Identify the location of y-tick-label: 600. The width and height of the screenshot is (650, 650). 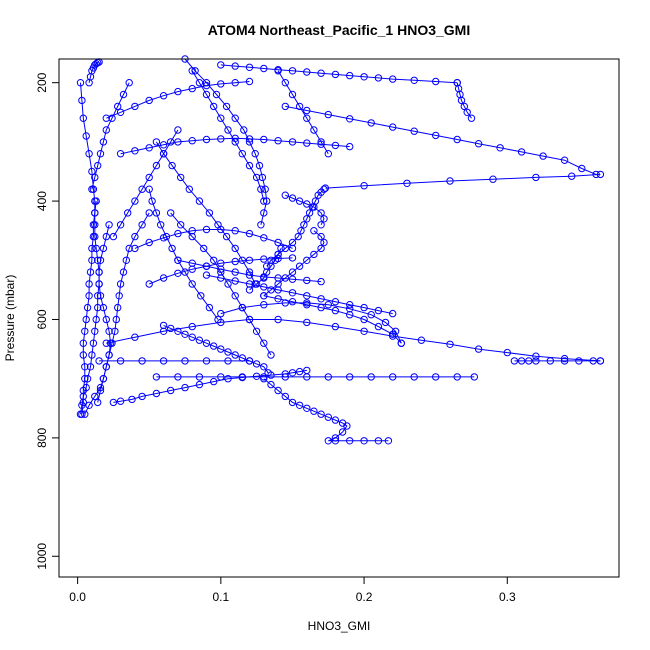
(42, 319).